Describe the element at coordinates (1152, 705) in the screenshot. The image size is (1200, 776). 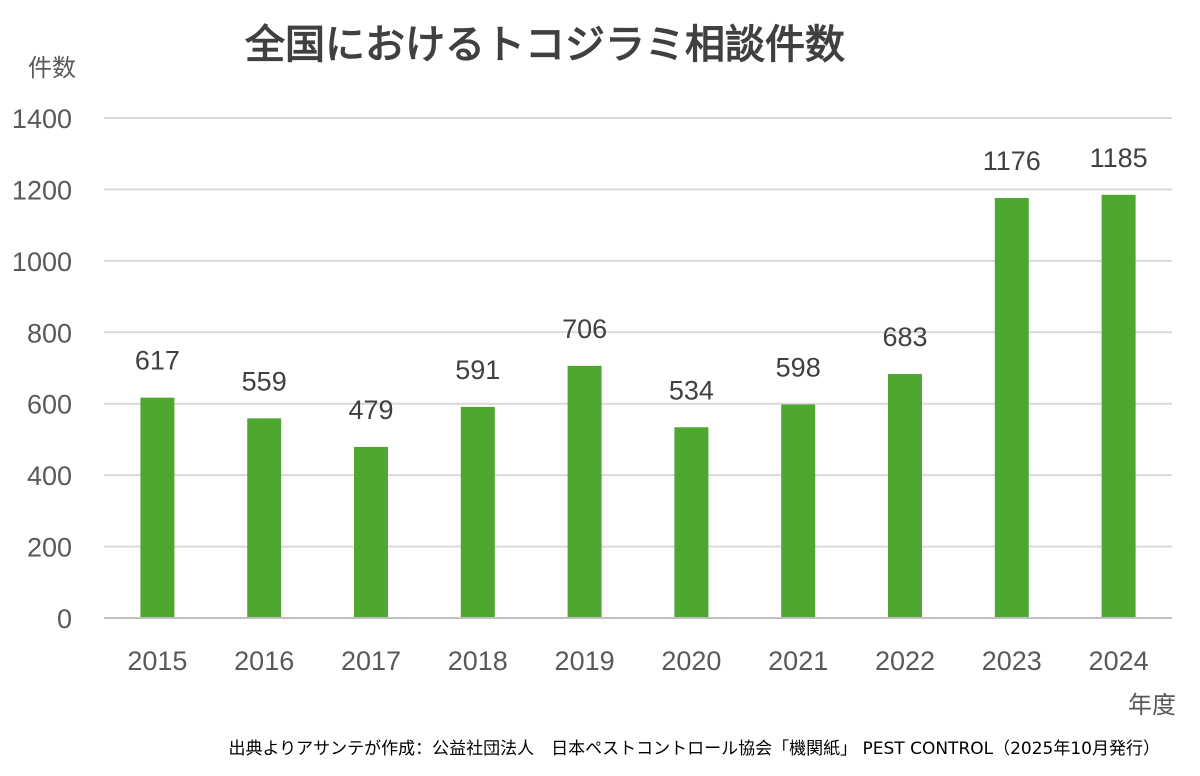
I see `x-axis-unit-label: 年度` at that location.